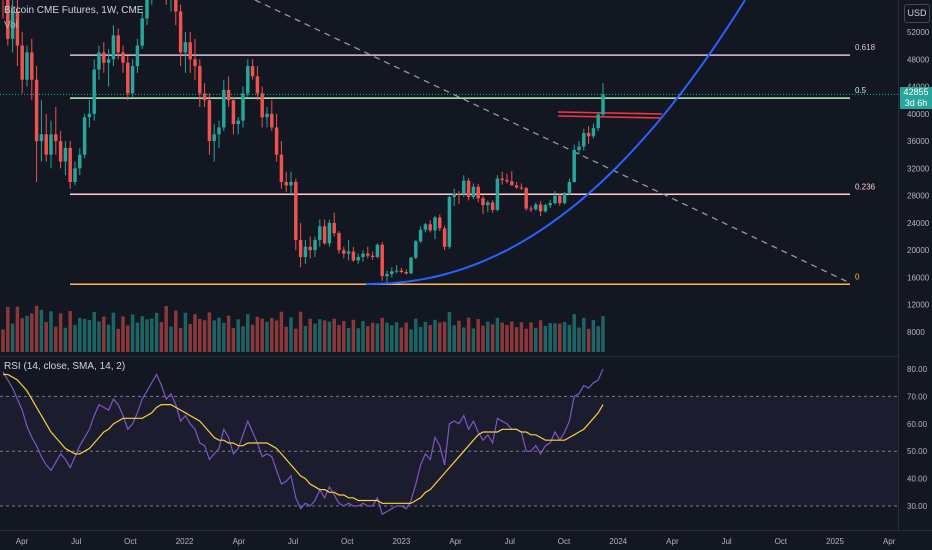  Describe the element at coordinates (618, 541) in the screenshot. I see `time-tick-label: 2024` at that location.